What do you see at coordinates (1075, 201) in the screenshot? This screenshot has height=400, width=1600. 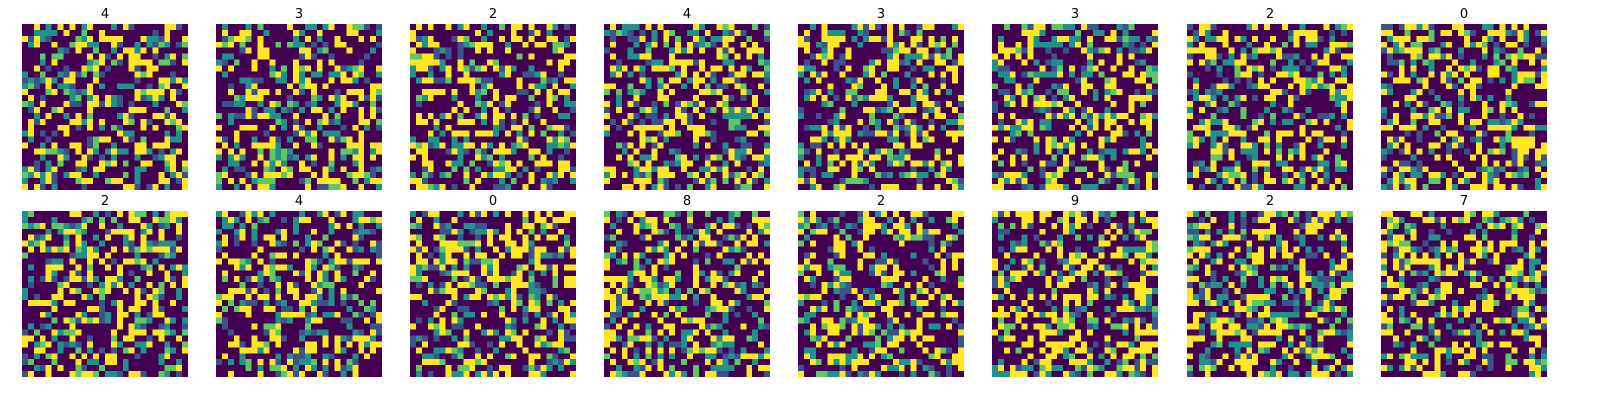 I see `panel-title: 9` at bounding box center [1075, 201].